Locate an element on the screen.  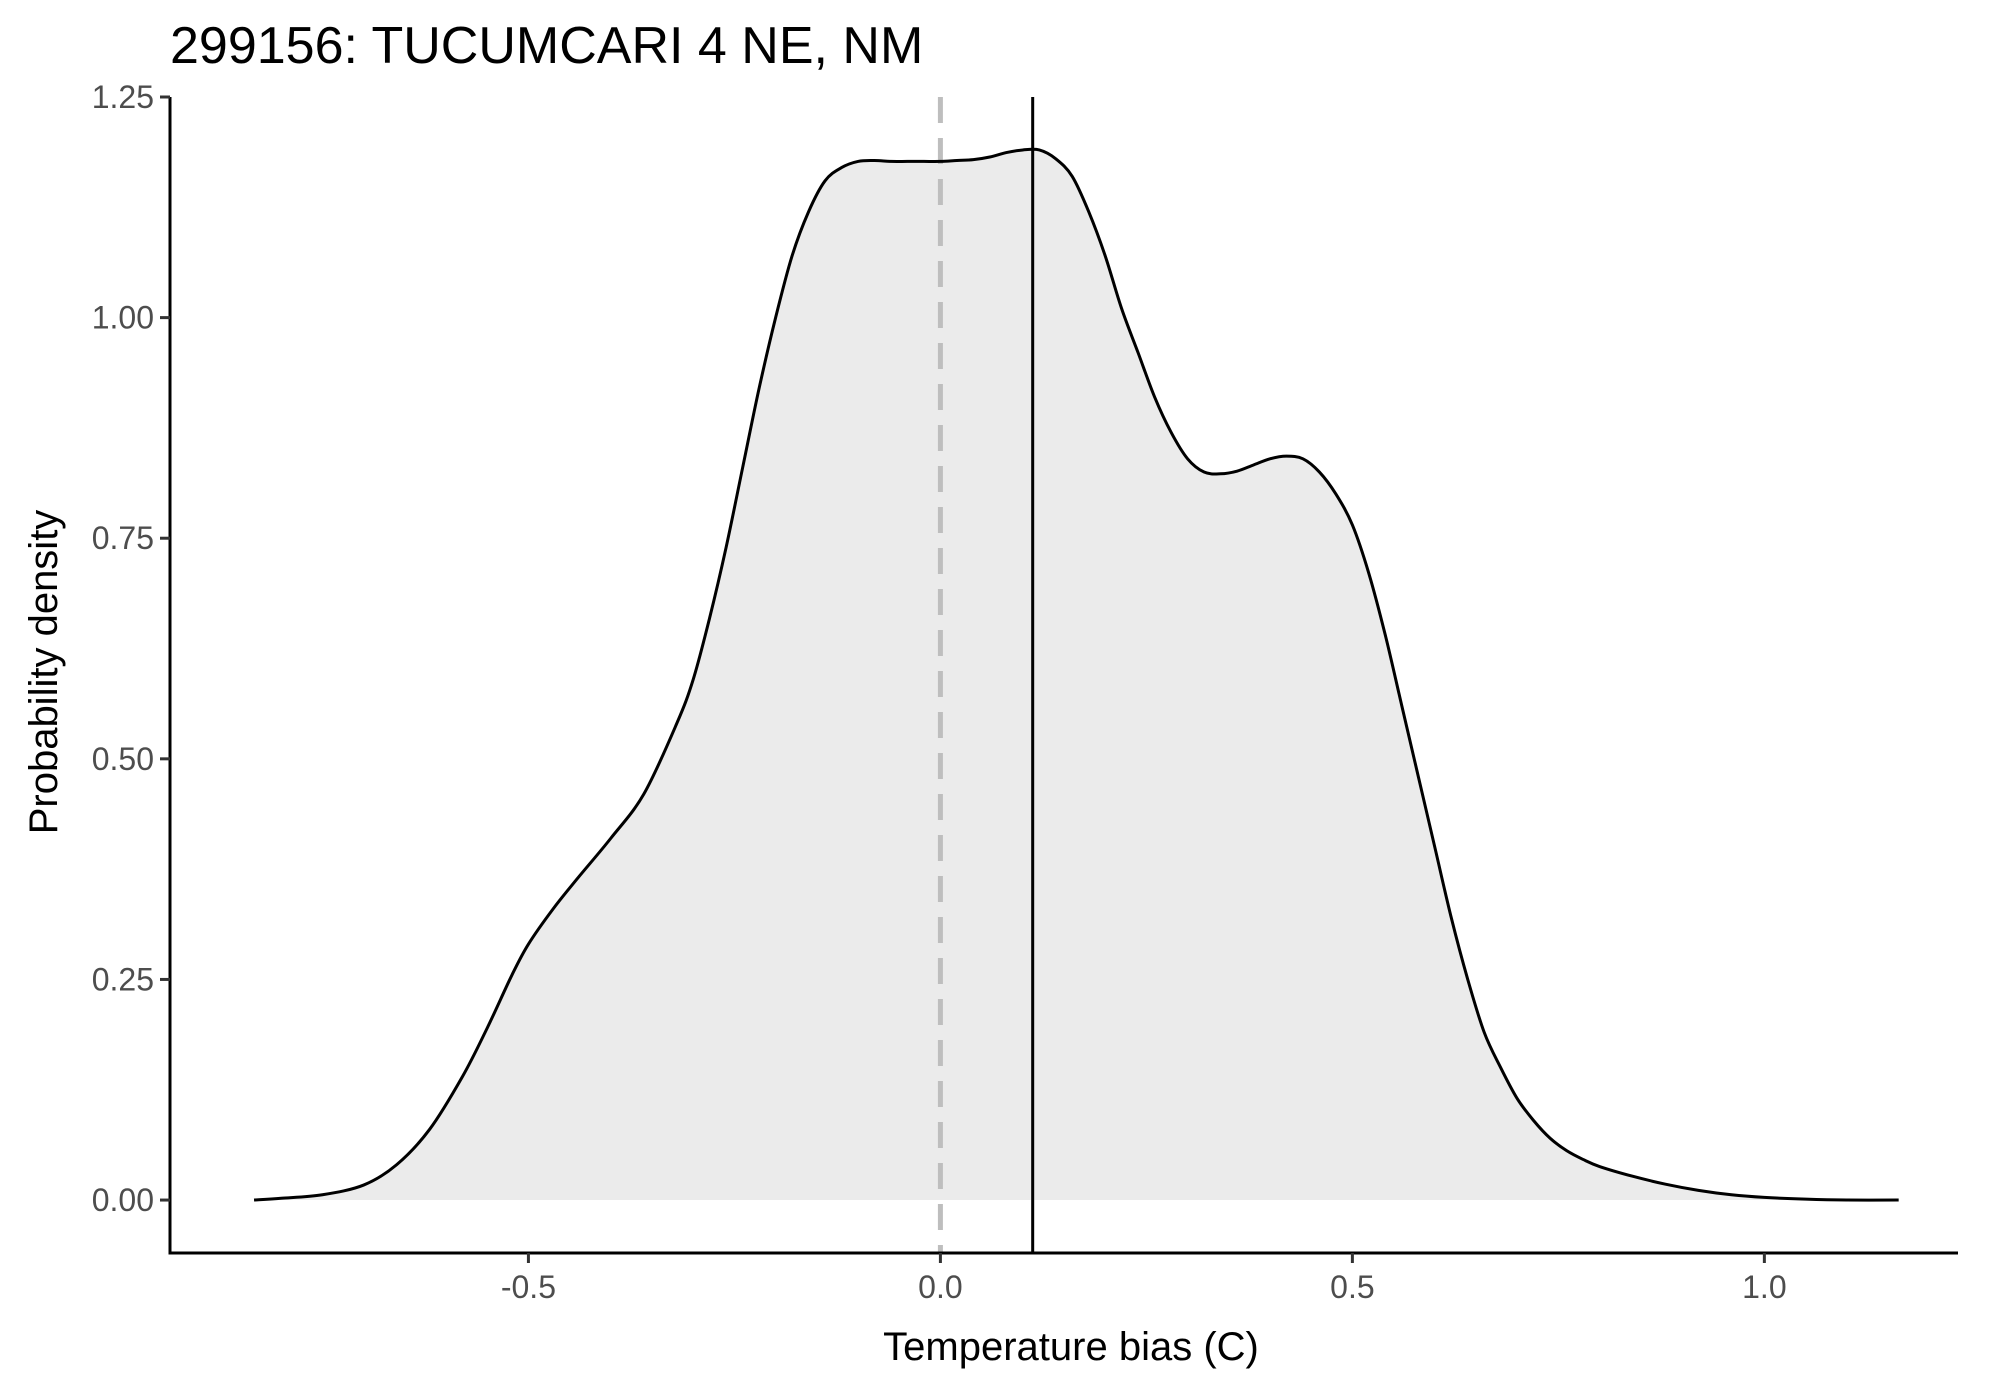
y-tick-label: 1.00 is located at coordinates (123, 318).